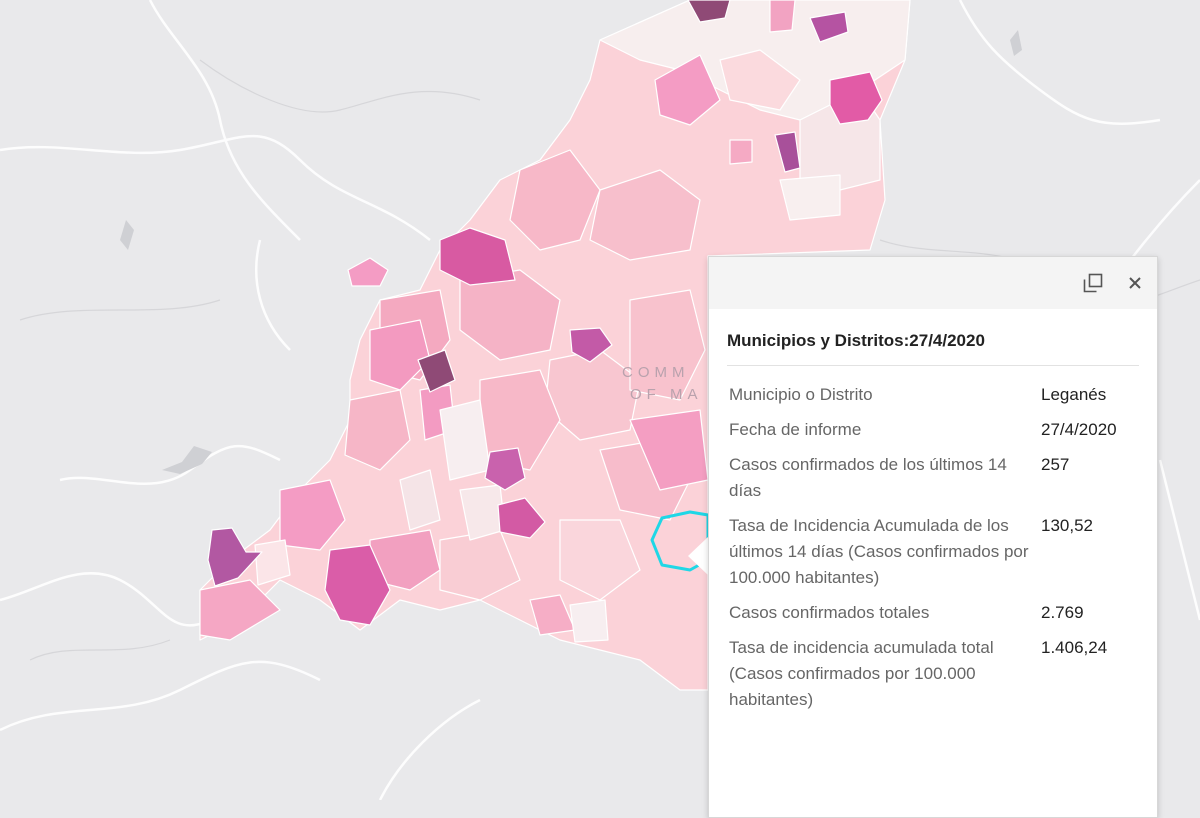  Describe the element at coordinates (662, 384) in the screenshot. I see `map-region-label: COMM OF MA` at that location.